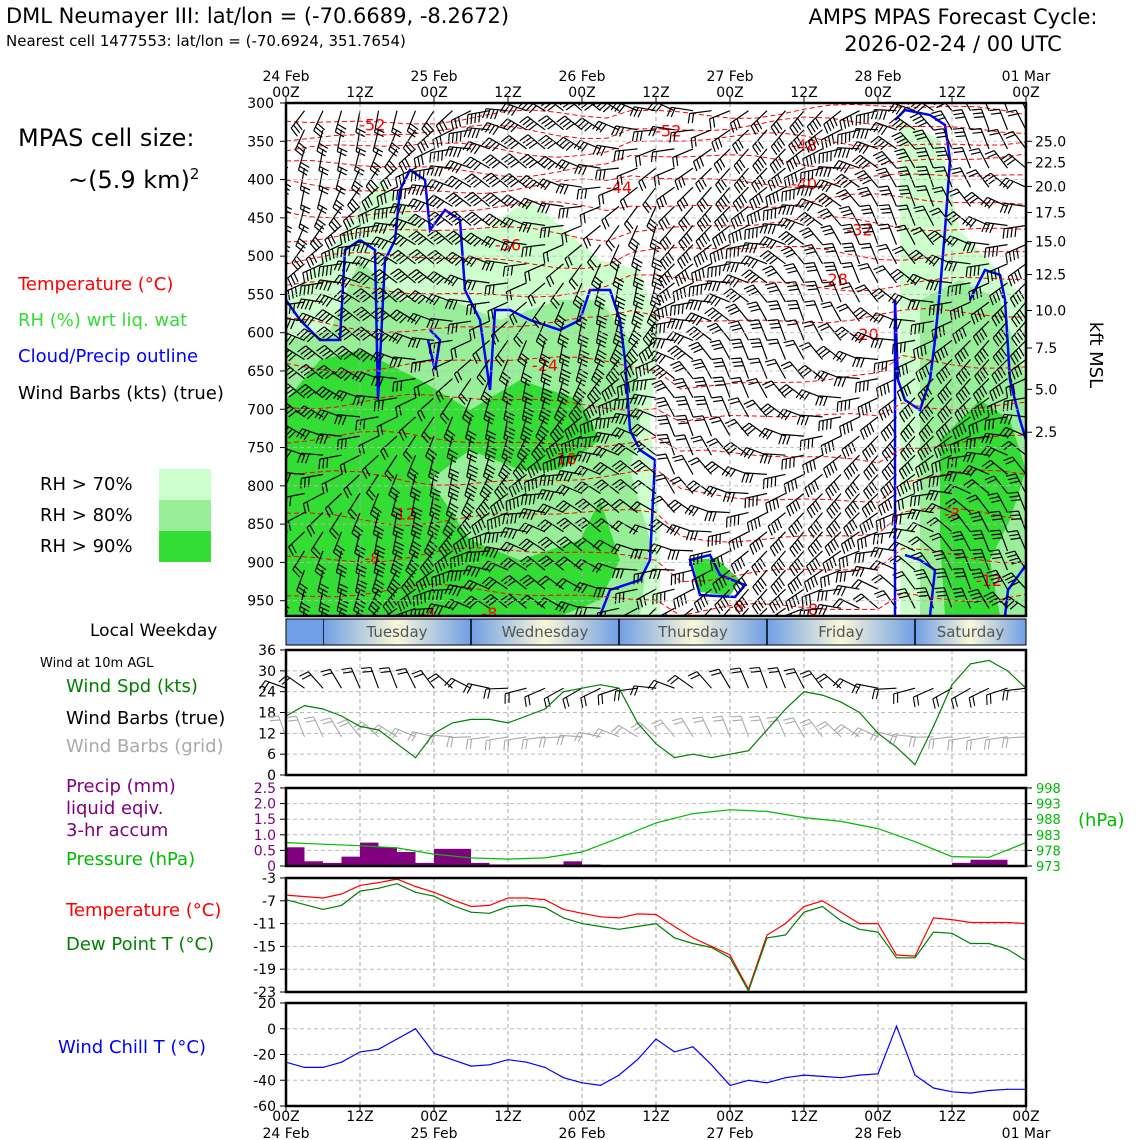  What do you see at coordinates (655, 93) in the screenshot?
I see `top-time-tick-label: 12Z` at bounding box center [655, 93].